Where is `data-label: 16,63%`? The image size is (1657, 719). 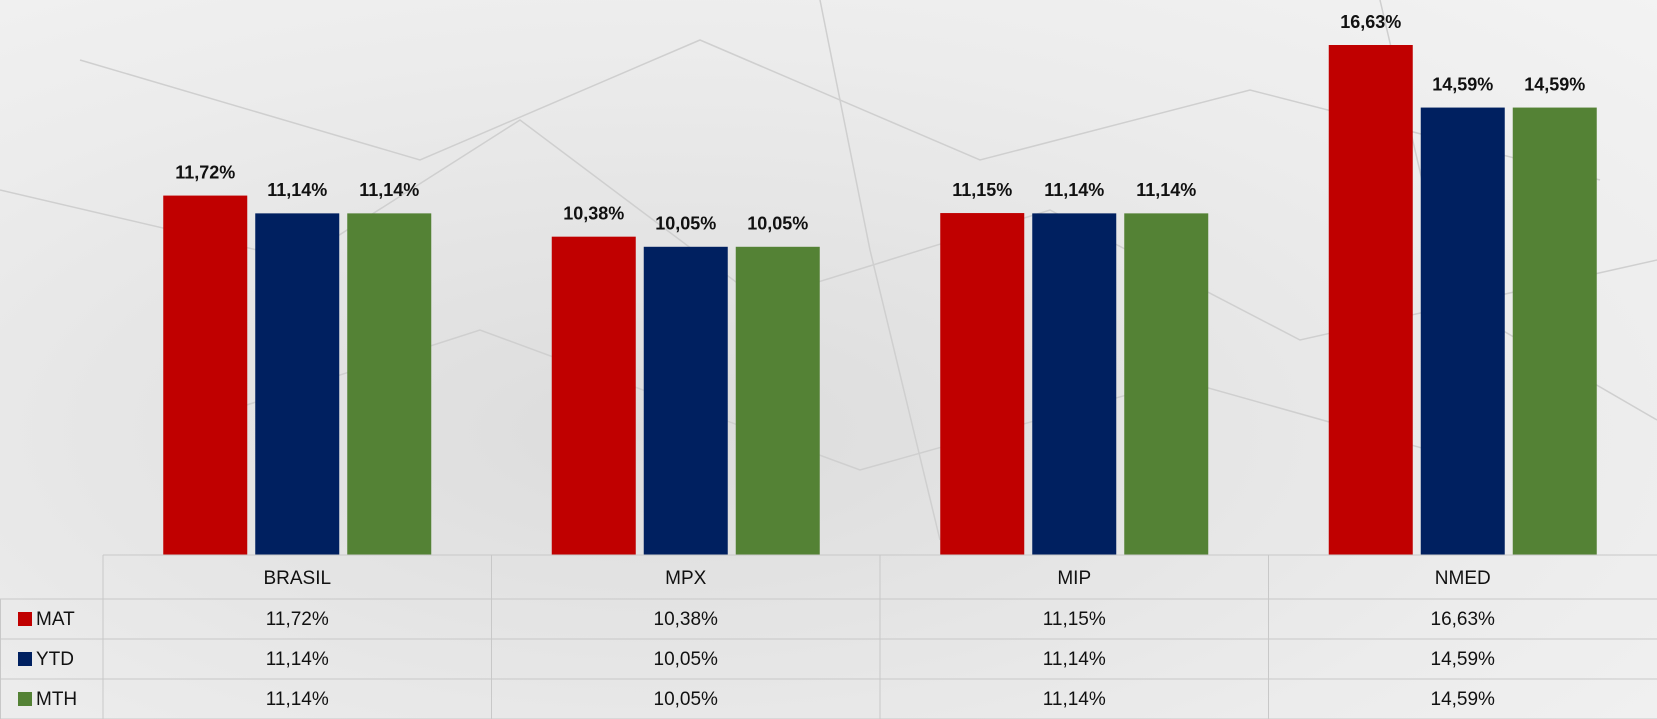 data-label: 16,63% is located at coordinates (1370, 22).